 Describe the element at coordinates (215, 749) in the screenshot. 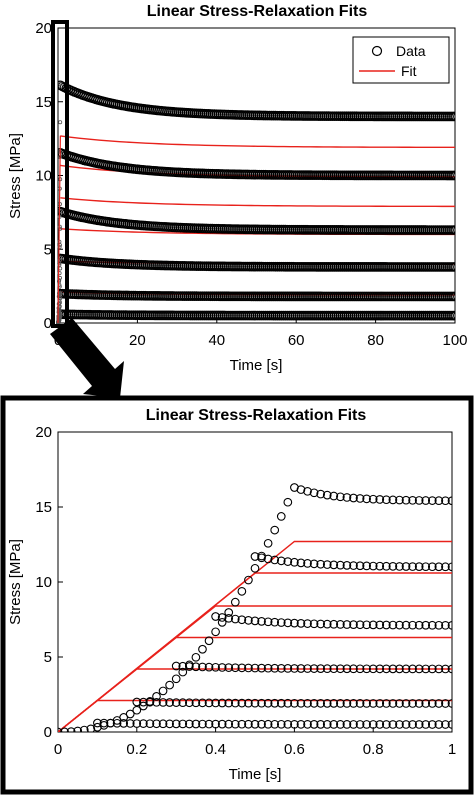

I see `bottom-x-tick-label: 0.4` at that location.